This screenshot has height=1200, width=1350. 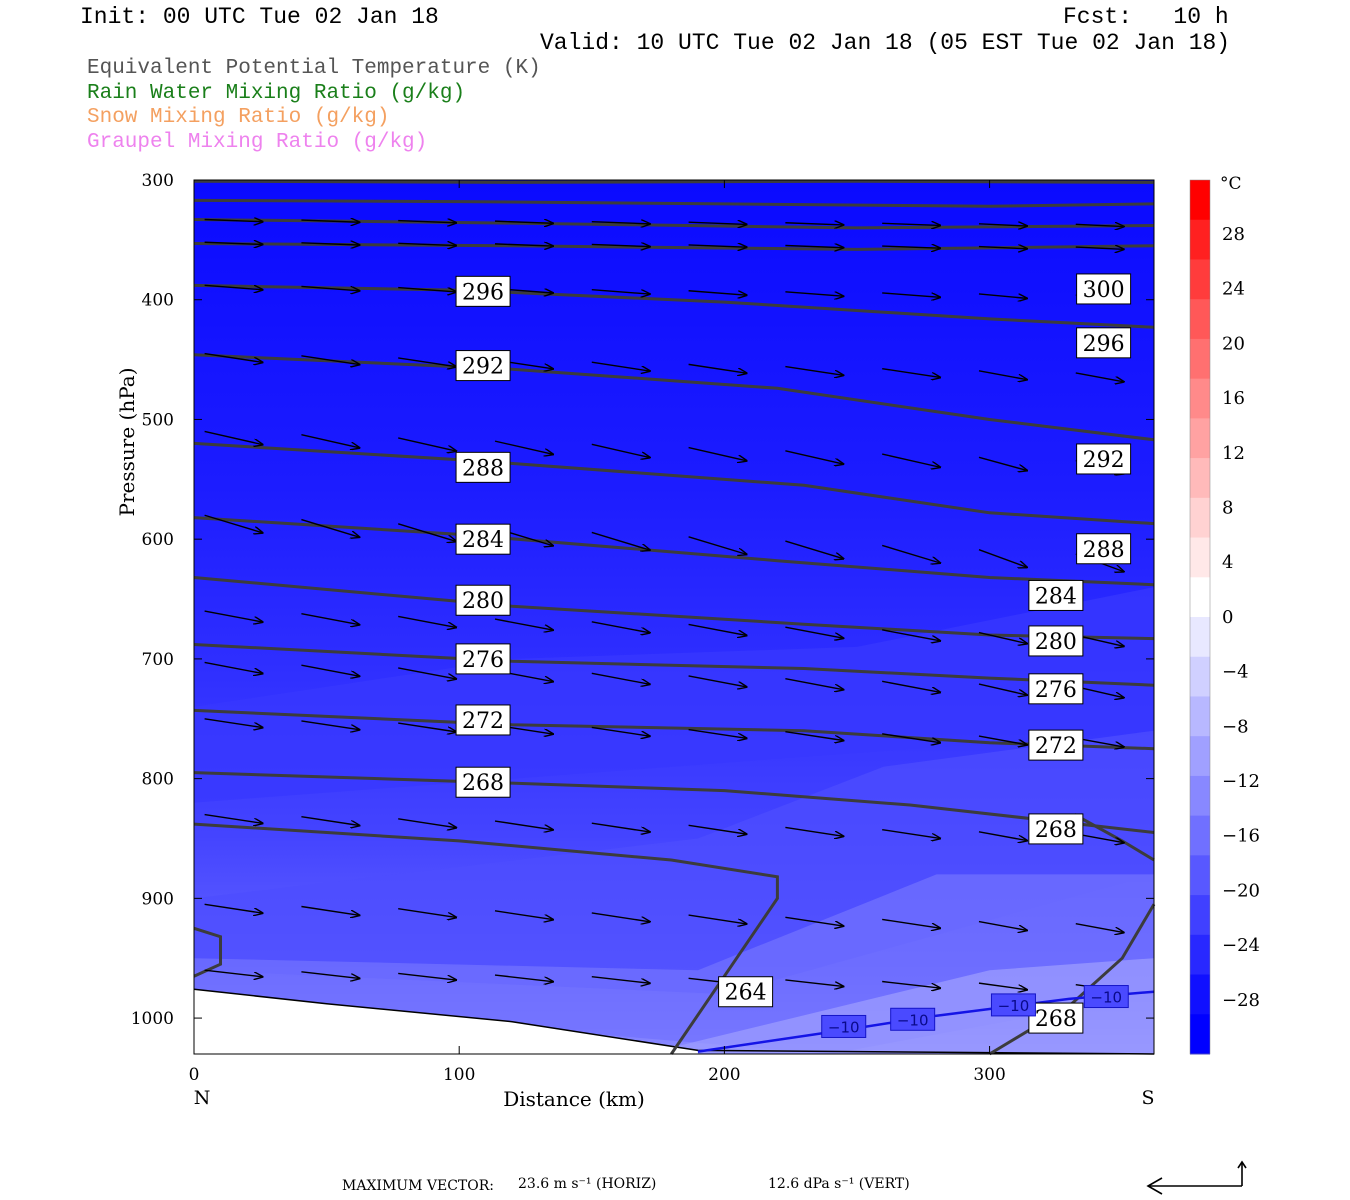 I want to click on y-tick-label: 900, so click(x=158, y=899).